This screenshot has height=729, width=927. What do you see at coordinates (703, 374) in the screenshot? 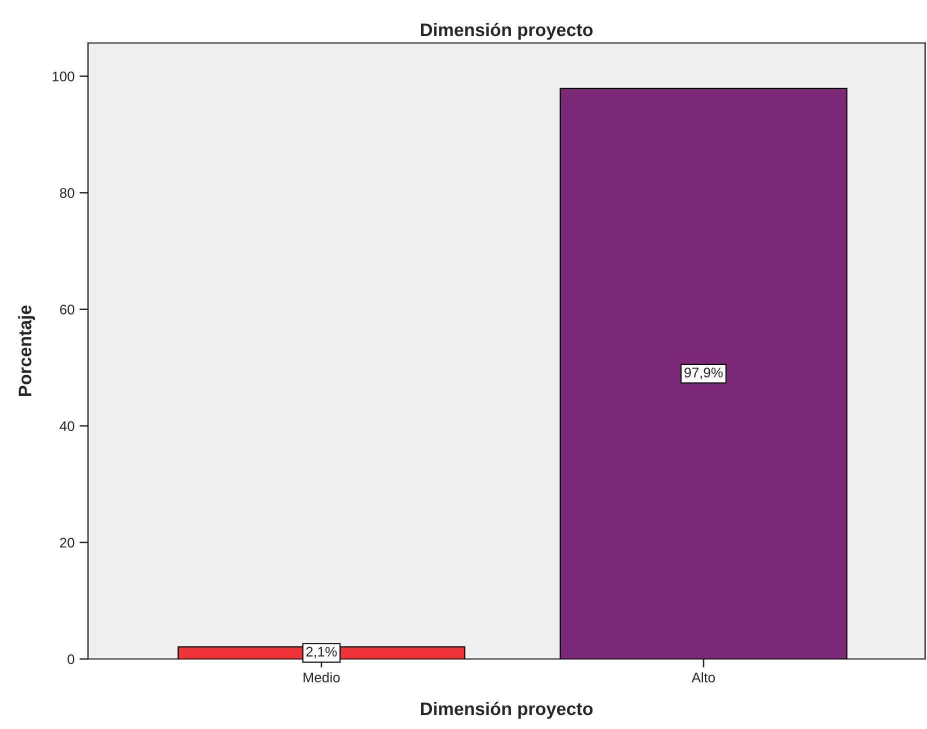
I see `data-label: 97,9%` at bounding box center [703, 374].